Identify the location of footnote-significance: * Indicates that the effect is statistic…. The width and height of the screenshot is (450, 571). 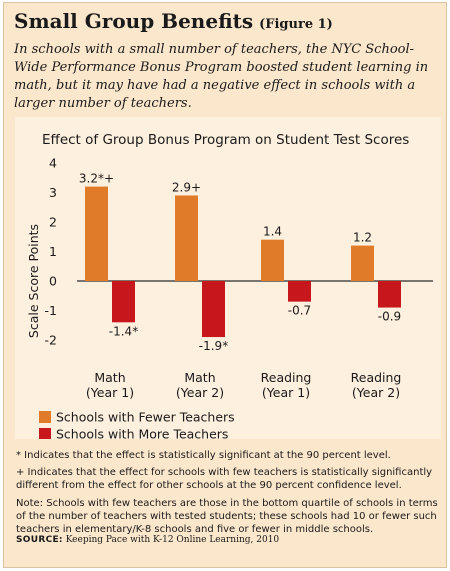
(203, 455).